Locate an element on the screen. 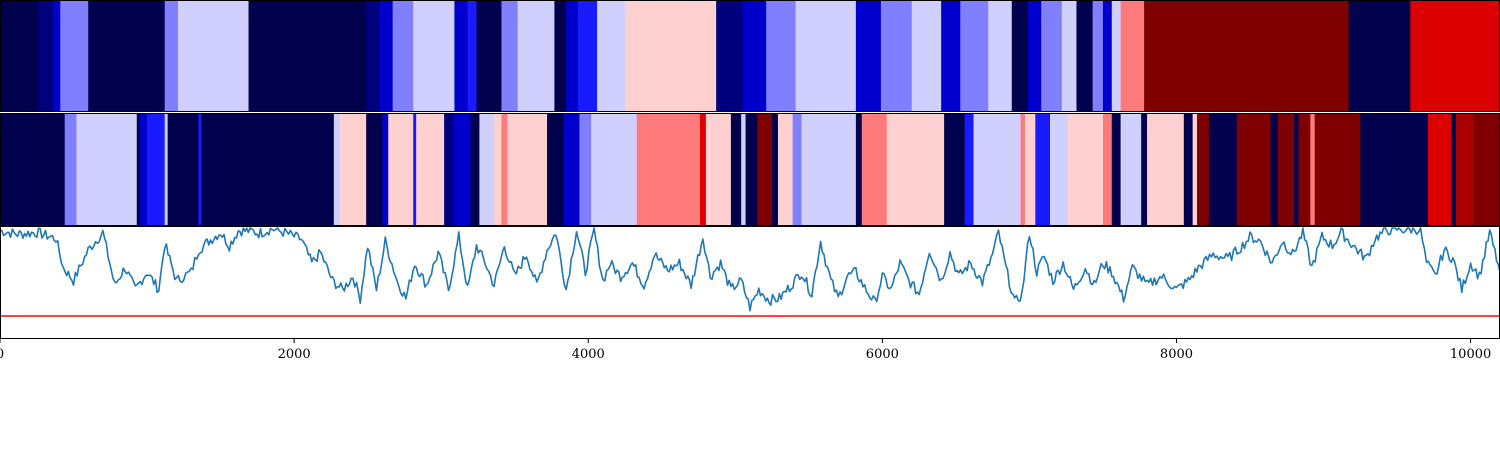 Image resolution: width=1500 pixels, height=450 pixels. x-tick-label-2: 4000 is located at coordinates (588, 354).